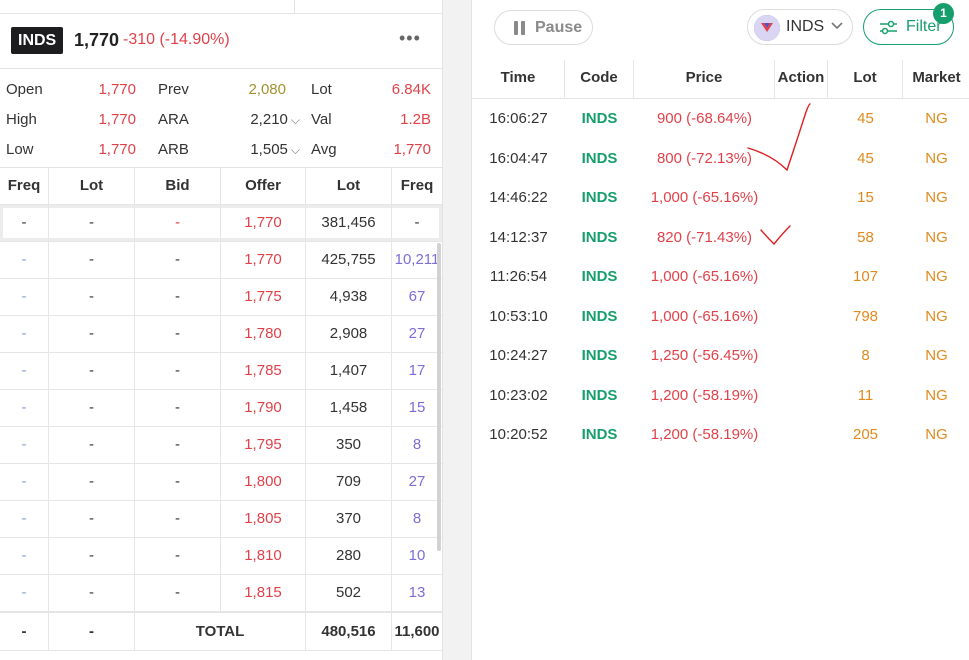  Describe the element at coordinates (417, 222) in the screenshot. I see `offer-freq: -` at that location.